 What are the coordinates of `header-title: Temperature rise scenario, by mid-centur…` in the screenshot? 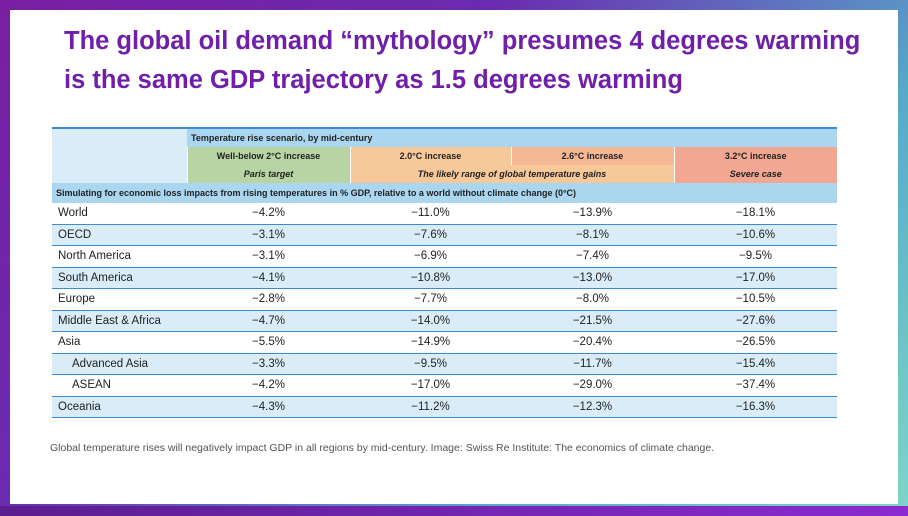 It's located at (512, 137).